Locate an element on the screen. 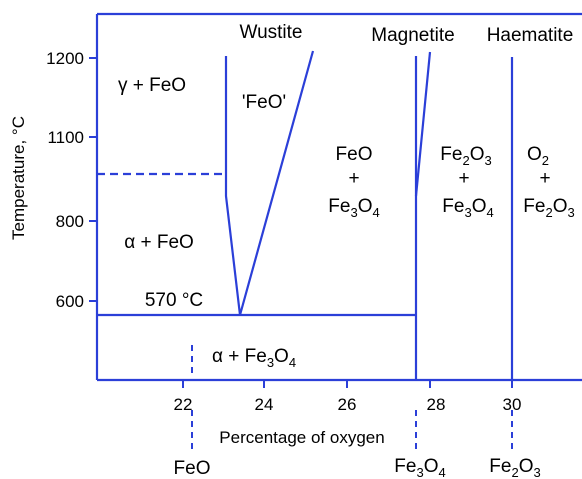 This screenshot has width=582, height=479. wustite-right-boundary is located at coordinates (276, 183).